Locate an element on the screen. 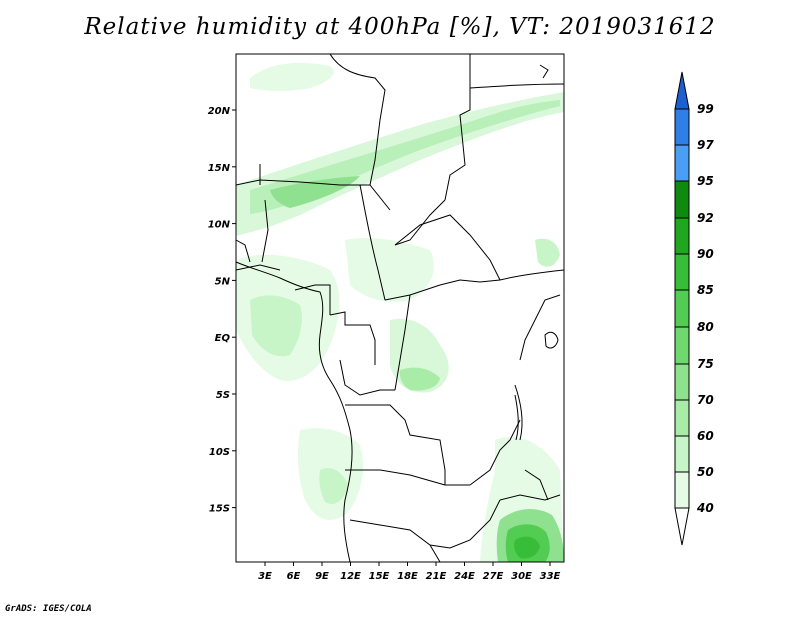 This screenshot has width=800, height=618. humidity-patch-central is located at coordinates (389, 270).